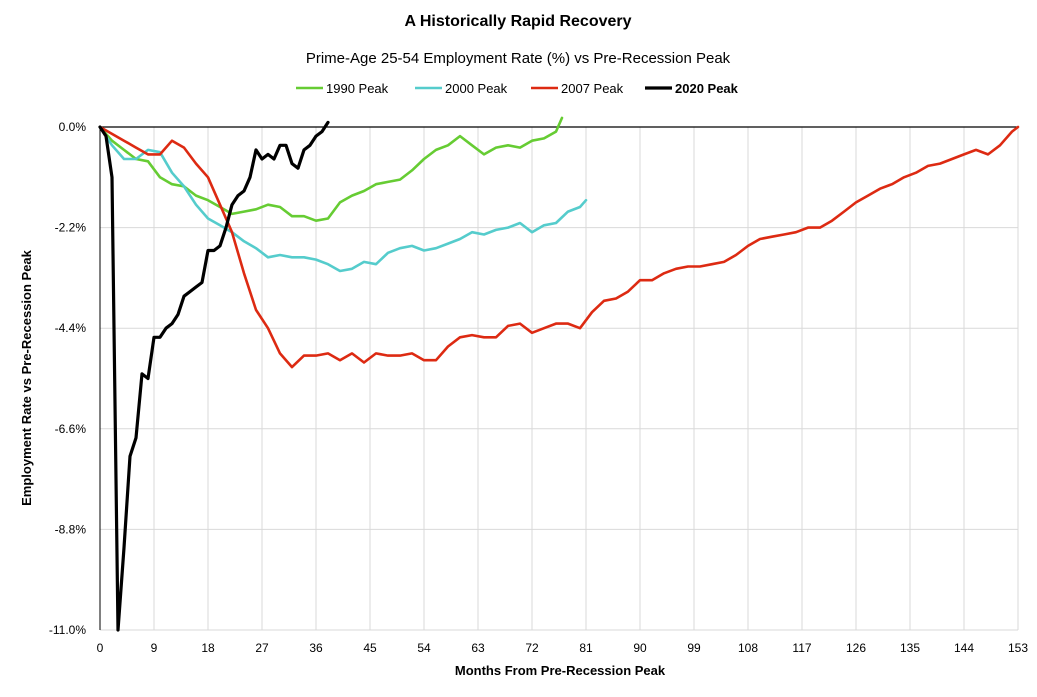 The width and height of the screenshot is (1037, 697). Describe the element at coordinates (71, 228) in the screenshot. I see `y-tick-label: -2.2%` at that location.